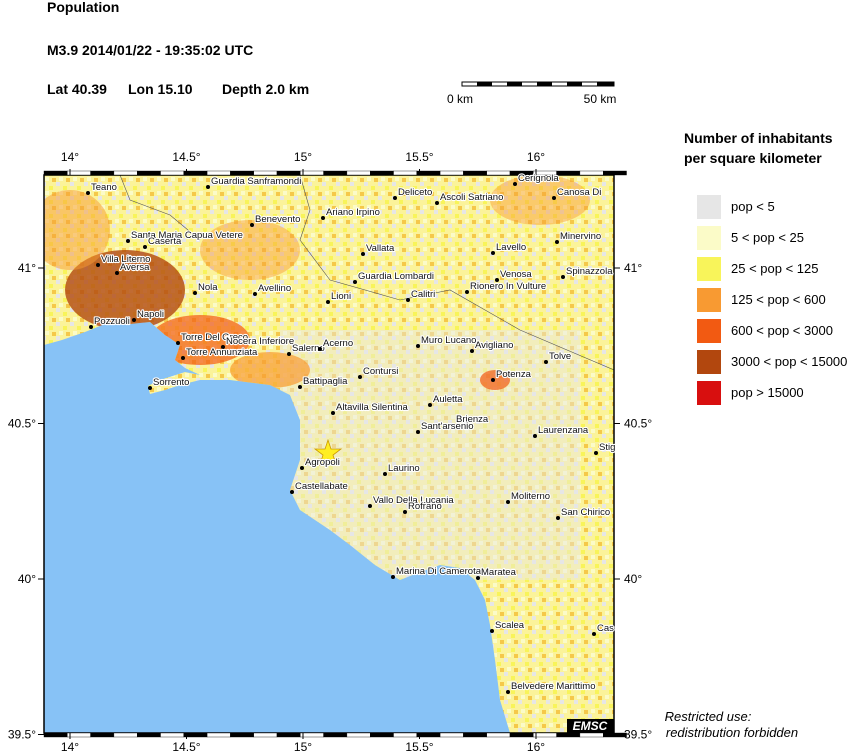 This screenshot has height=755, width=855. What do you see at coordinates (150, 314) in the screenshot?
I see `city-label: Napoli` at bounding box center [150, 314].